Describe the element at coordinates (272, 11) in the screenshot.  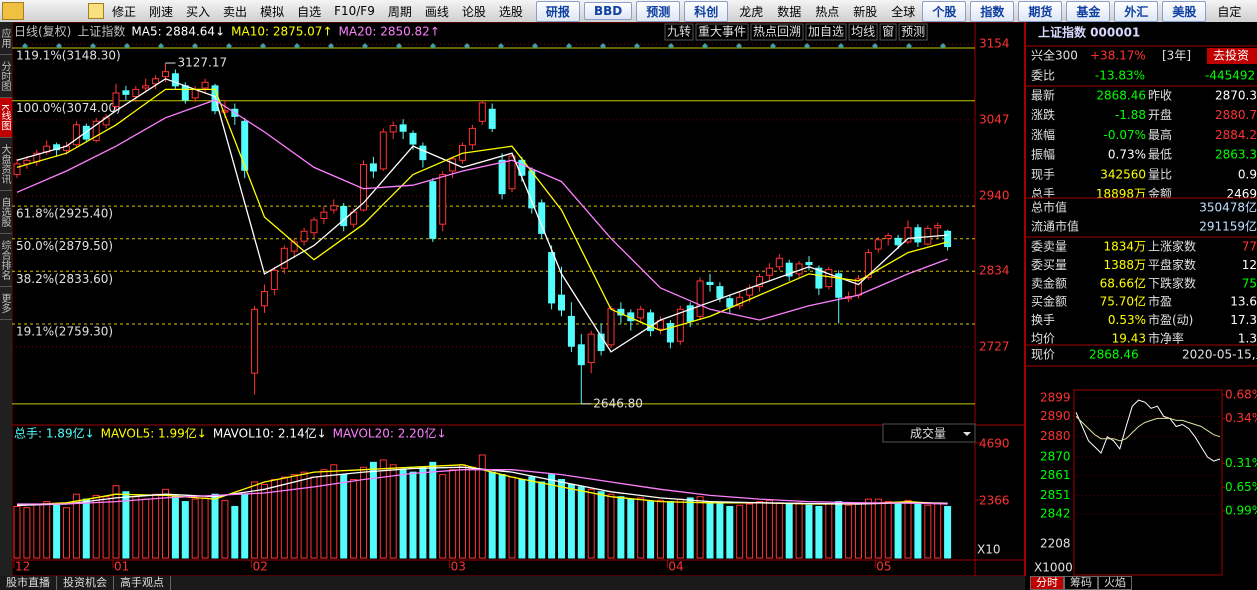
I see `menu-item: 模拟` at that location.